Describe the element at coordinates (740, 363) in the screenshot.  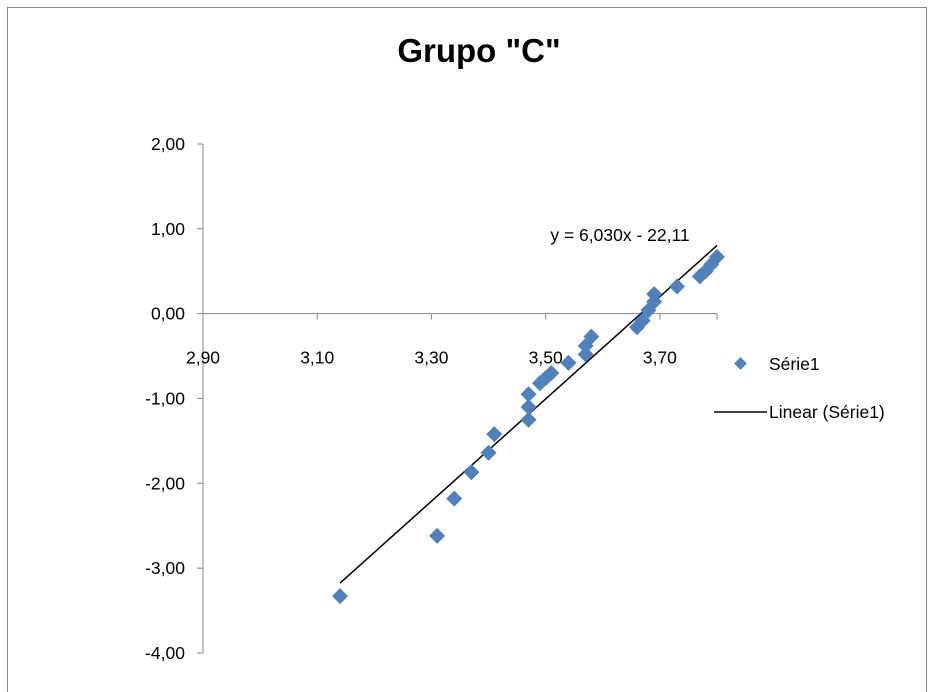
I see `legend-marker-serie1` at that location.